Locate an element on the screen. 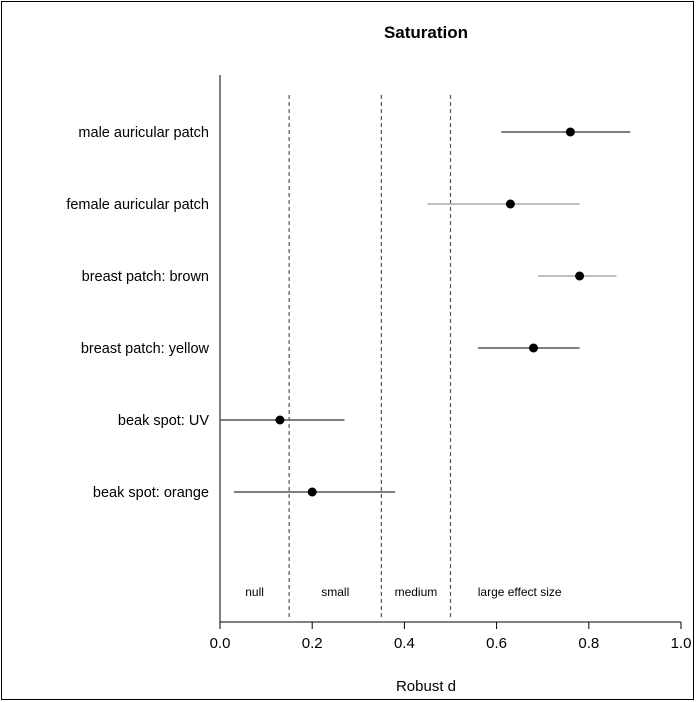 The width and height of the screenshot is (697, 702). x-tick-label: 0.8 is located at coordinates (588, 643).